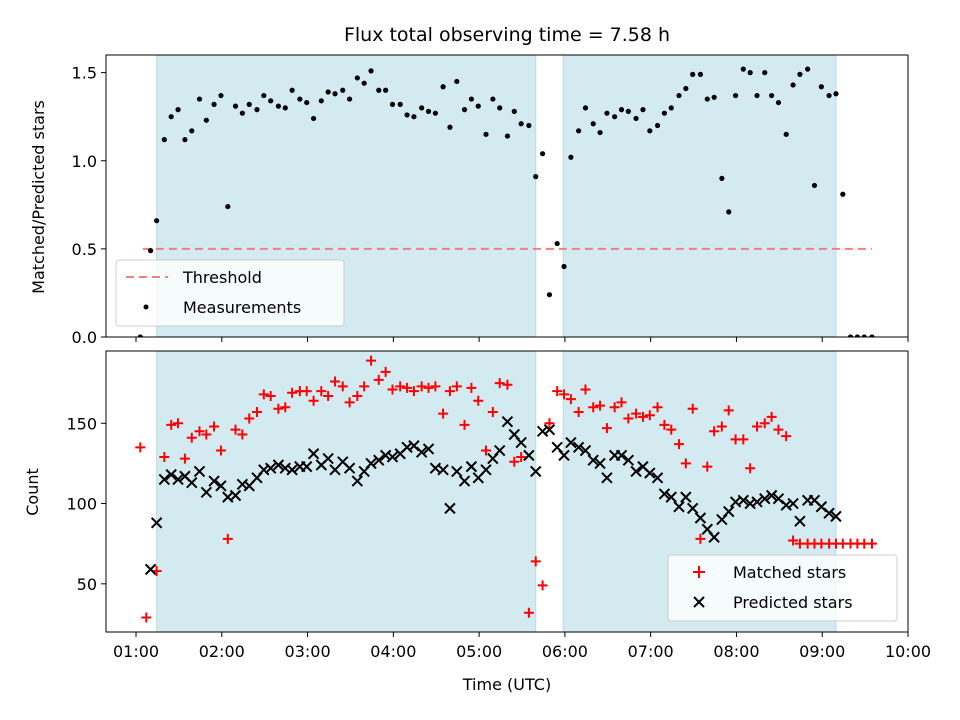 This screenshot has width=960, height=720. What do you see at coordinates (242, 307) in the screenshot?
I see `measurements-legend-label: Measurements` at bounding box center [242, 307].